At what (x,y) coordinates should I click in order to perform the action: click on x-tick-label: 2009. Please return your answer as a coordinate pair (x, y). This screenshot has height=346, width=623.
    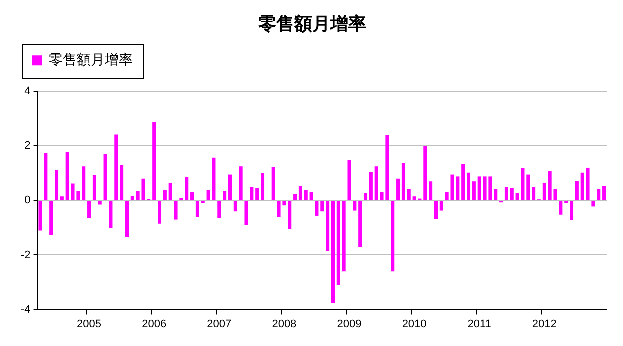
    Looking at the image, I should click on (349, 324).